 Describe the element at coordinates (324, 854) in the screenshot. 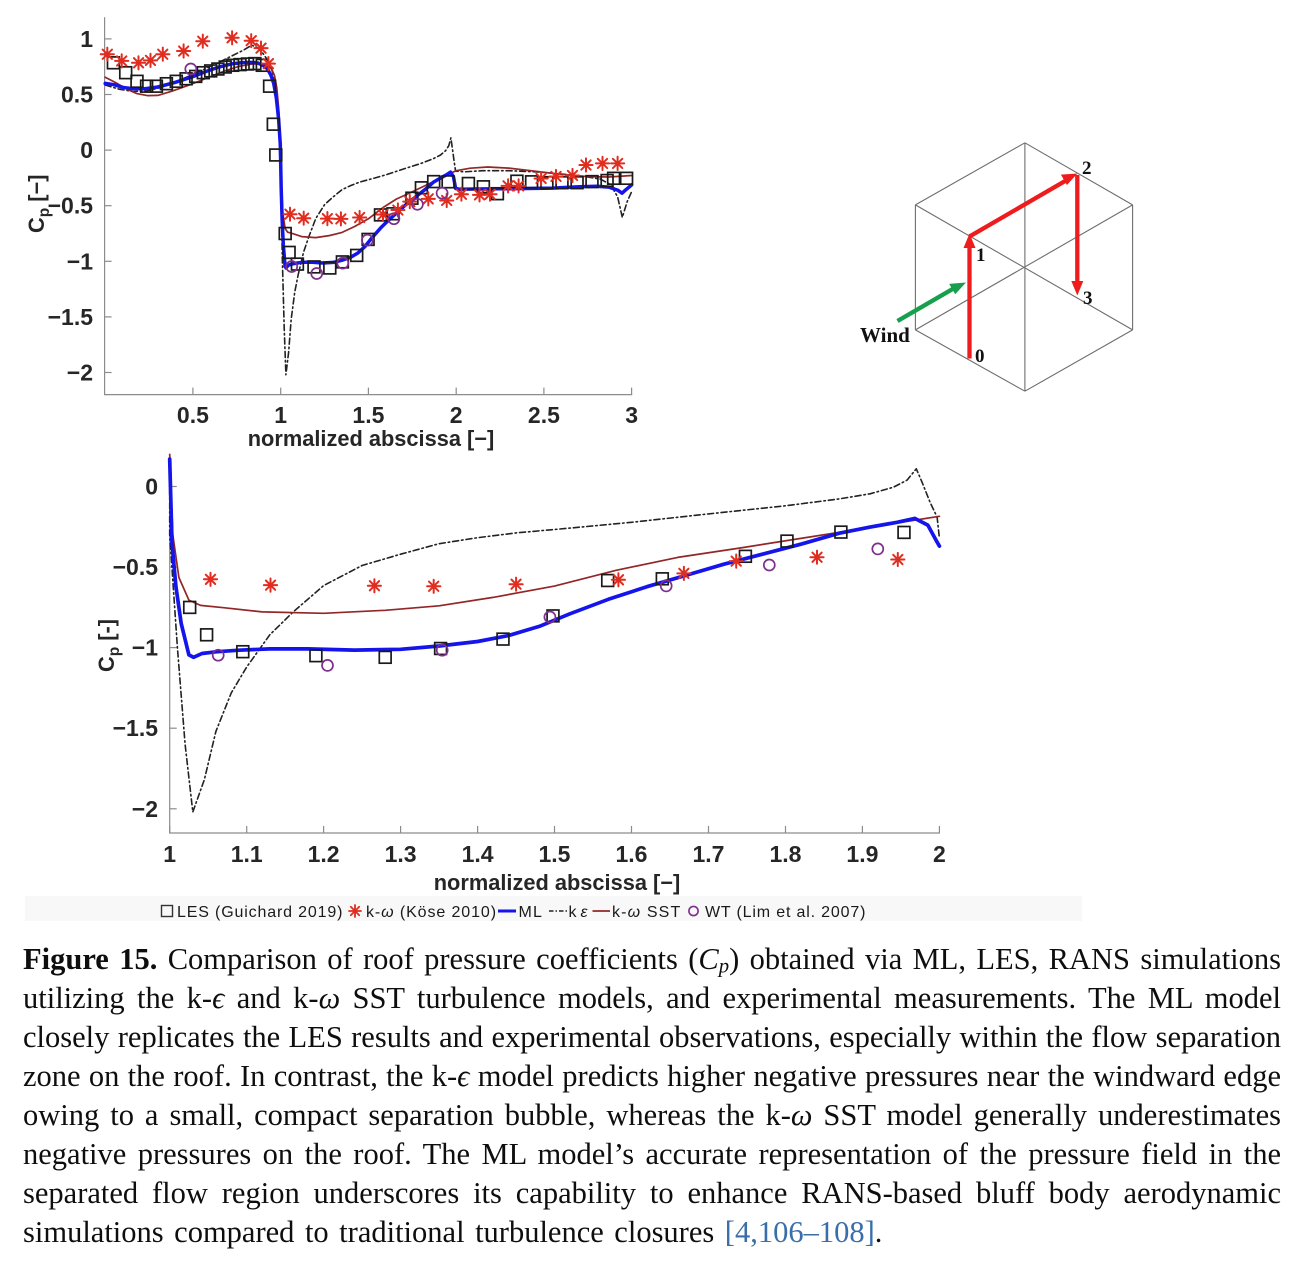

I see `svg-text: 1.2` at that location.